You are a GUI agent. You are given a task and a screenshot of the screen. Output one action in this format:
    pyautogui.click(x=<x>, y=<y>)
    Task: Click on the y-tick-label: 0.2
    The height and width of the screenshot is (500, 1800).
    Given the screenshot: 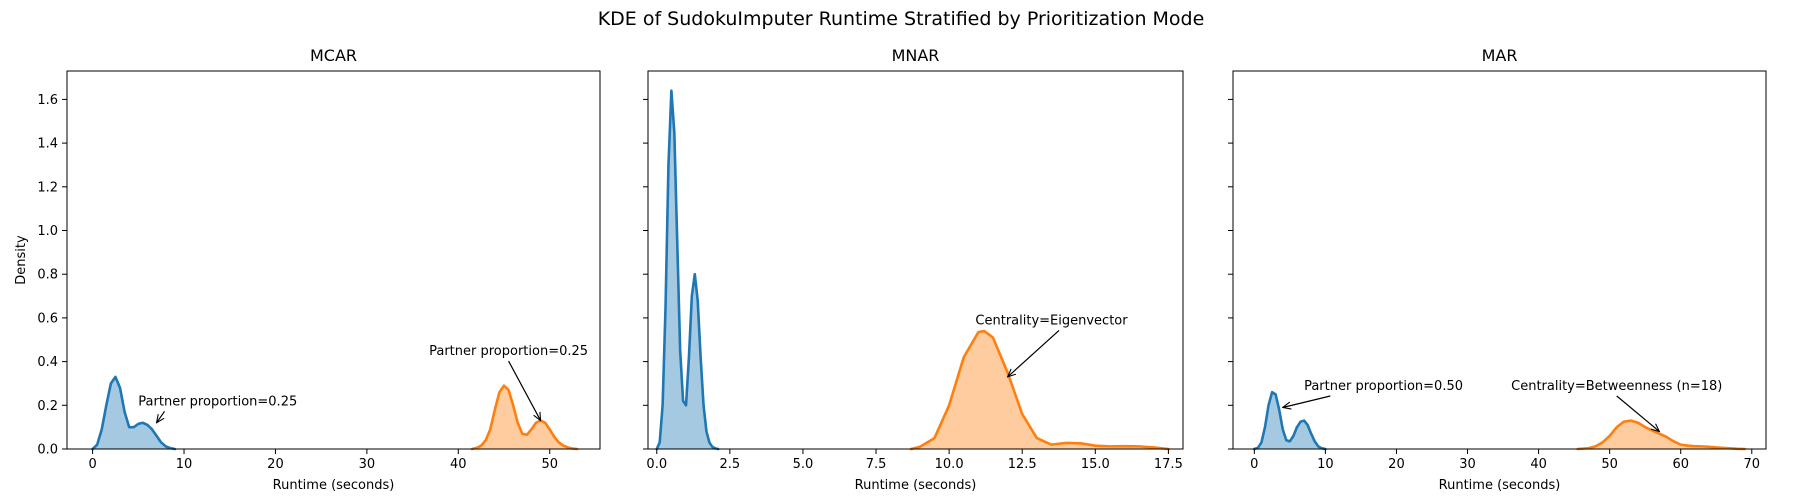 What is the action you would take?
    pyautogui.click(x=47, y=406)
    